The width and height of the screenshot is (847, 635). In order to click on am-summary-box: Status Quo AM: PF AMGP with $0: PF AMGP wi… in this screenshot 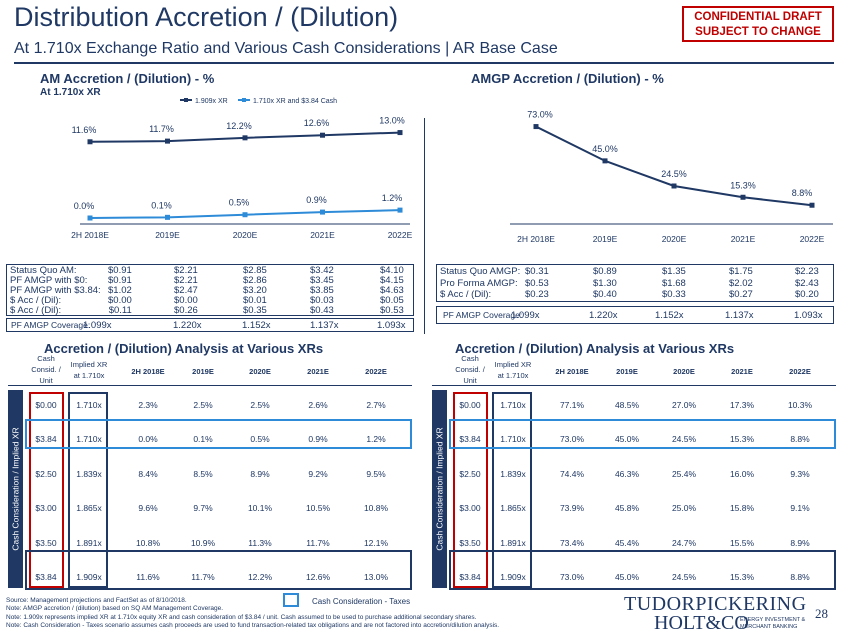, I will do `click(210, 290)`.